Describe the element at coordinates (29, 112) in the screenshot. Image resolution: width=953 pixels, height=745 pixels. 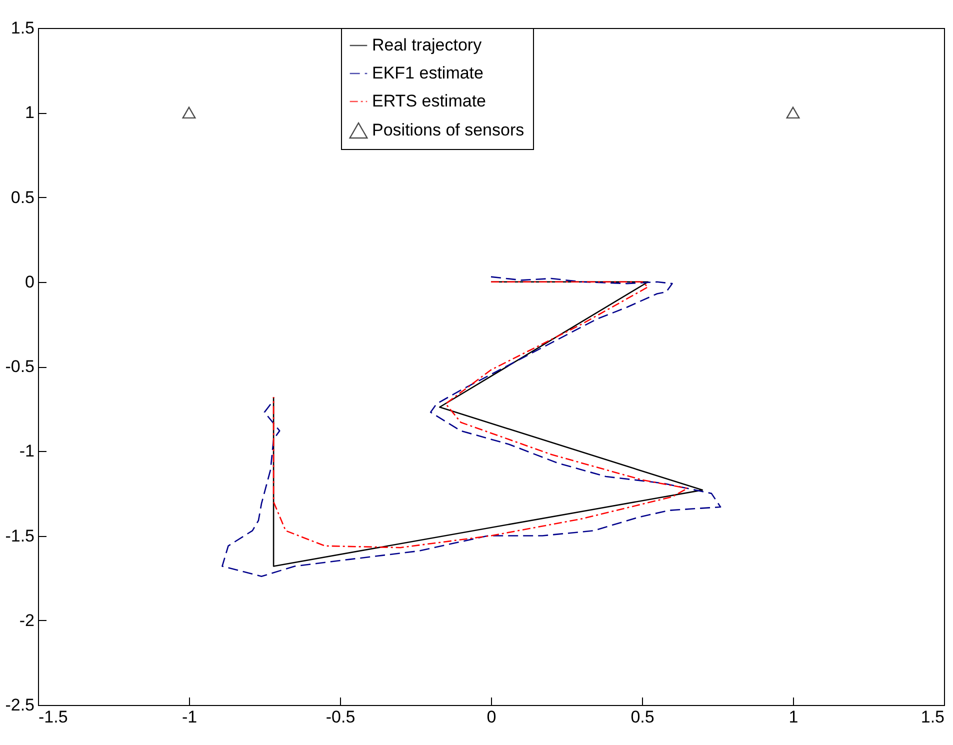
I see `y-tick-label: 1` at that location.